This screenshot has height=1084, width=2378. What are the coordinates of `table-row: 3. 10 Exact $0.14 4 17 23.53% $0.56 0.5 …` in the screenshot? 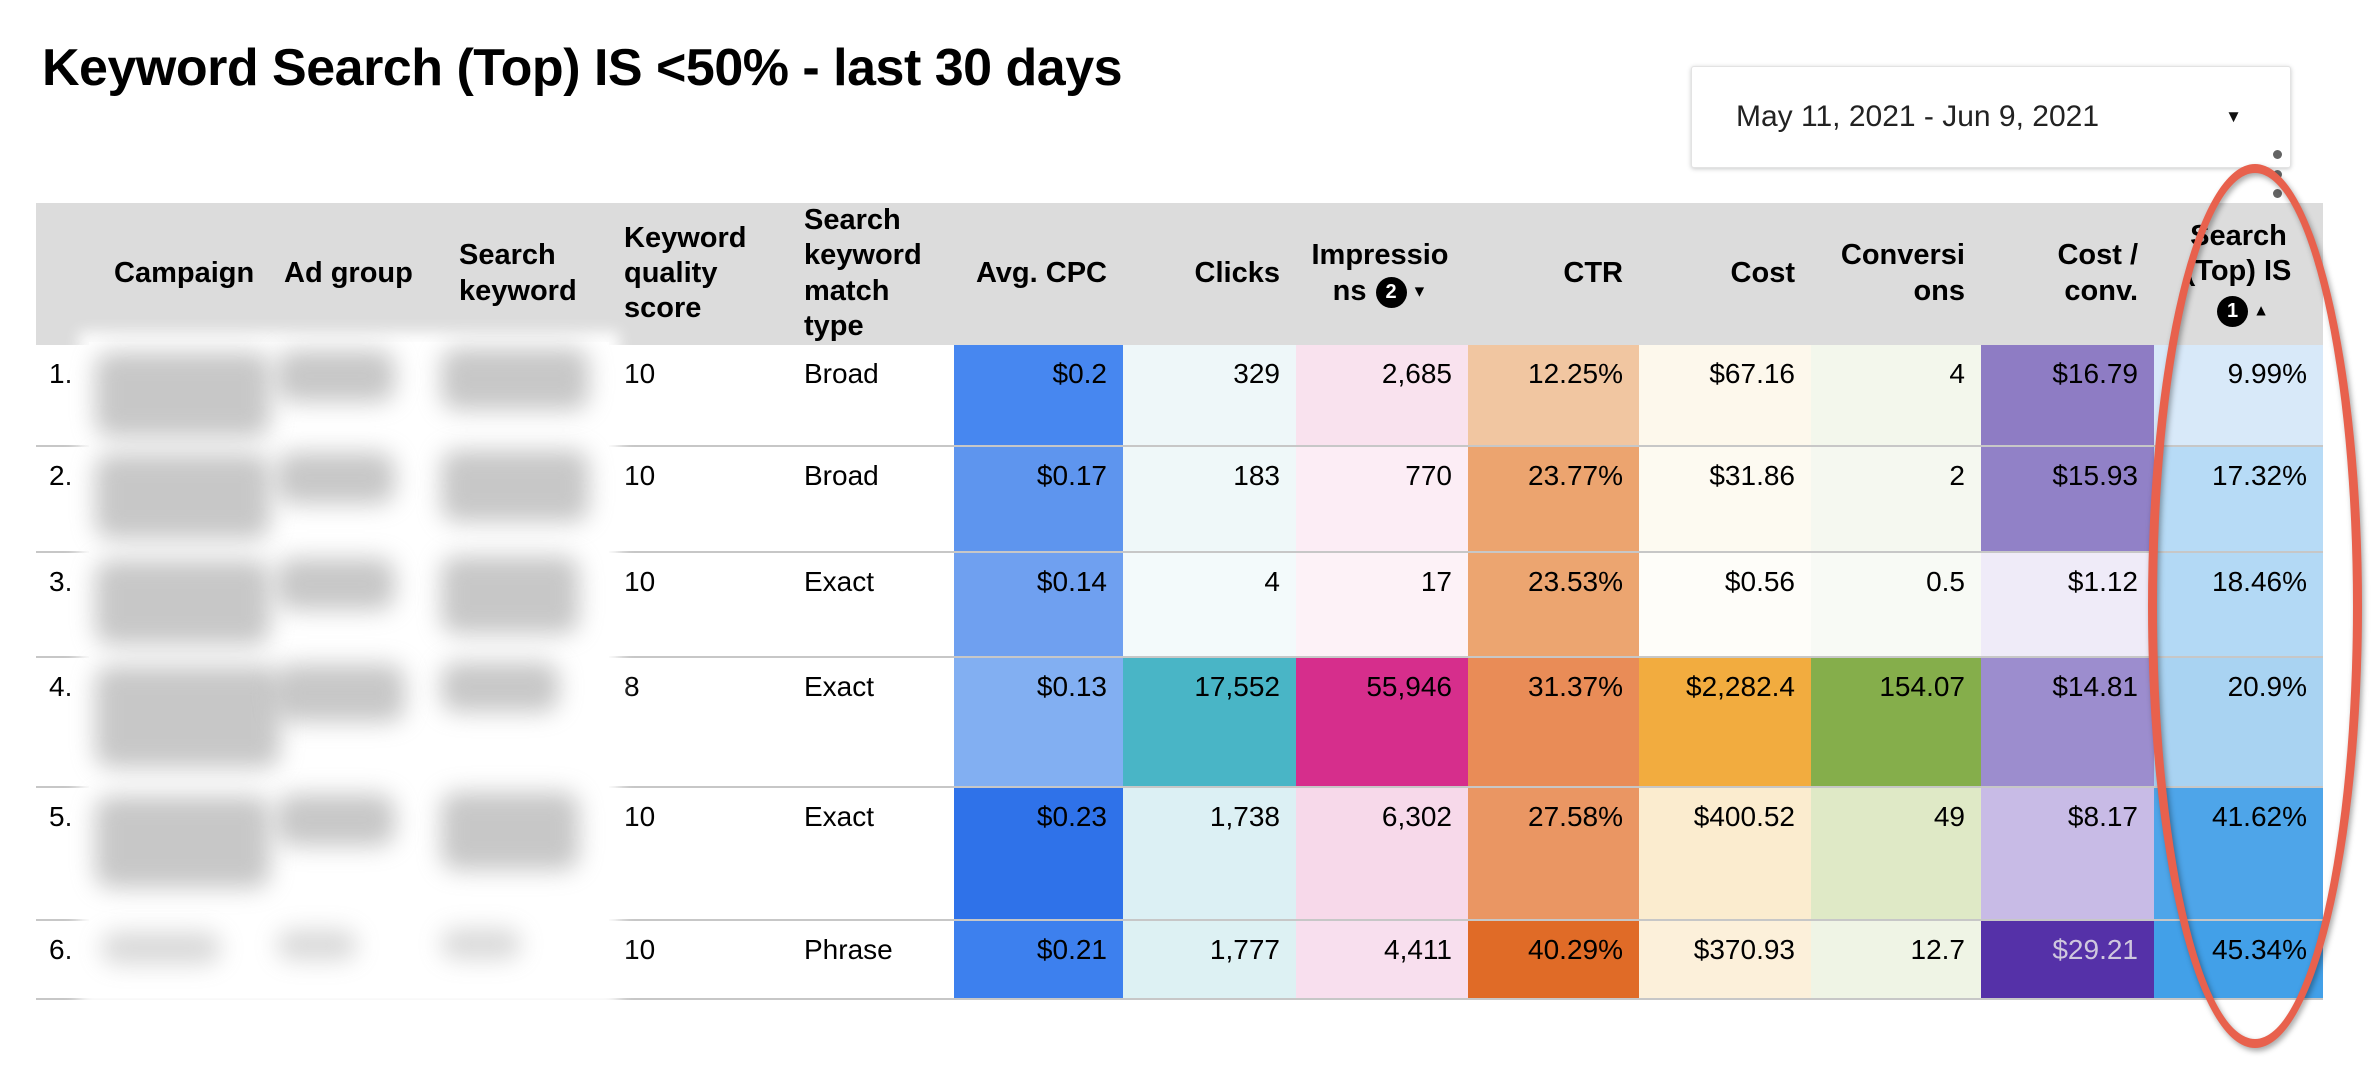 It's located at (1179, 604).